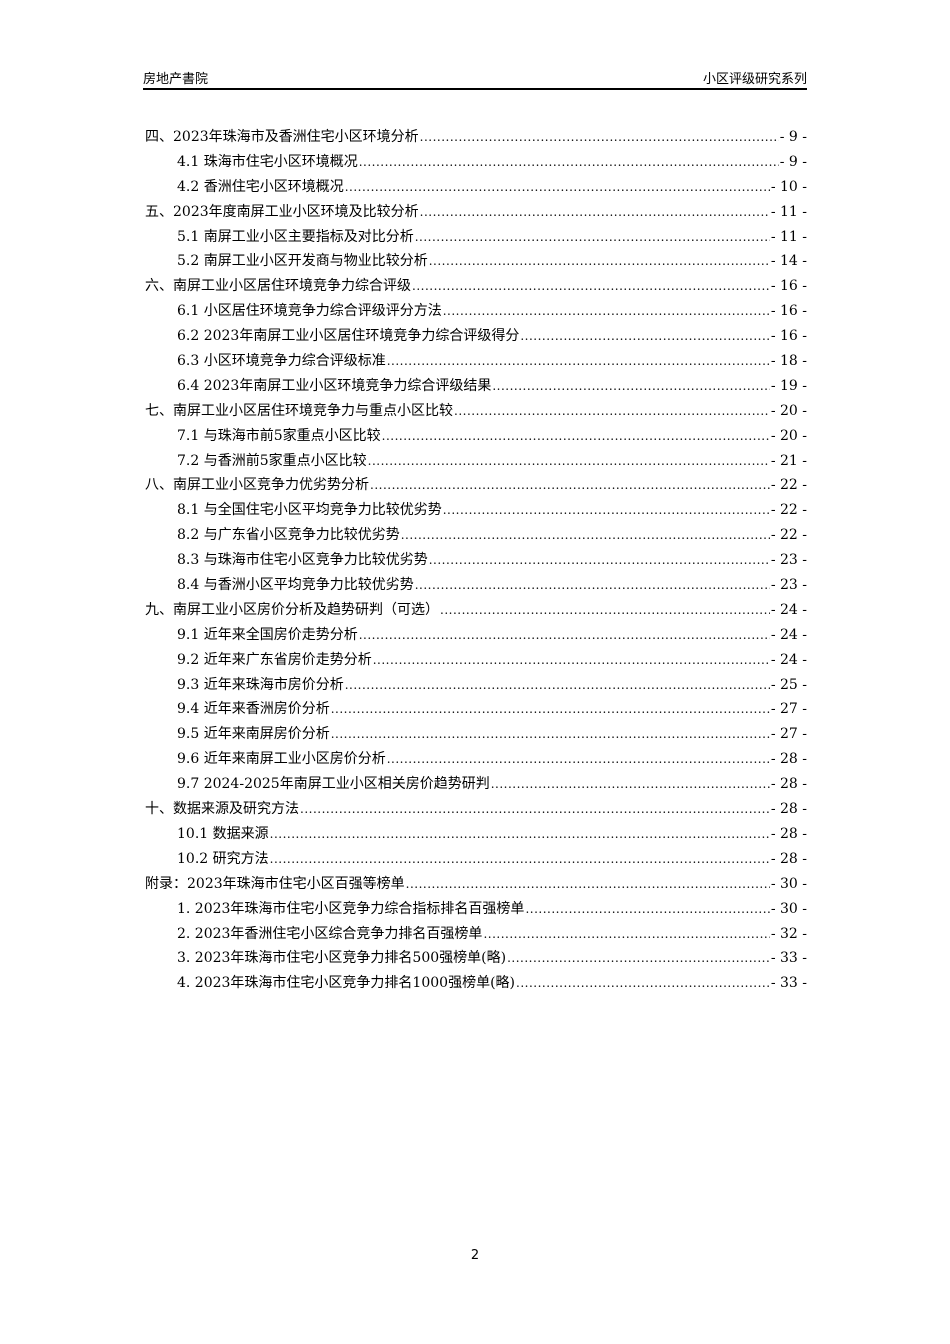 The height and width of the screenshot is (1344, 950). Describe the element at coordinates (281, 759) in the screenshot. I see `toc-entry-title: 9.6 近年来南屏工业小区房价分析` at that location.